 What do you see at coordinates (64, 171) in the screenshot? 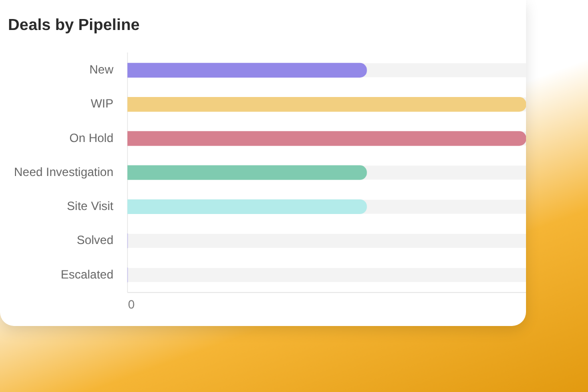
I see `y-tick-label: Need Investigation` at bounding box center [64, 171].